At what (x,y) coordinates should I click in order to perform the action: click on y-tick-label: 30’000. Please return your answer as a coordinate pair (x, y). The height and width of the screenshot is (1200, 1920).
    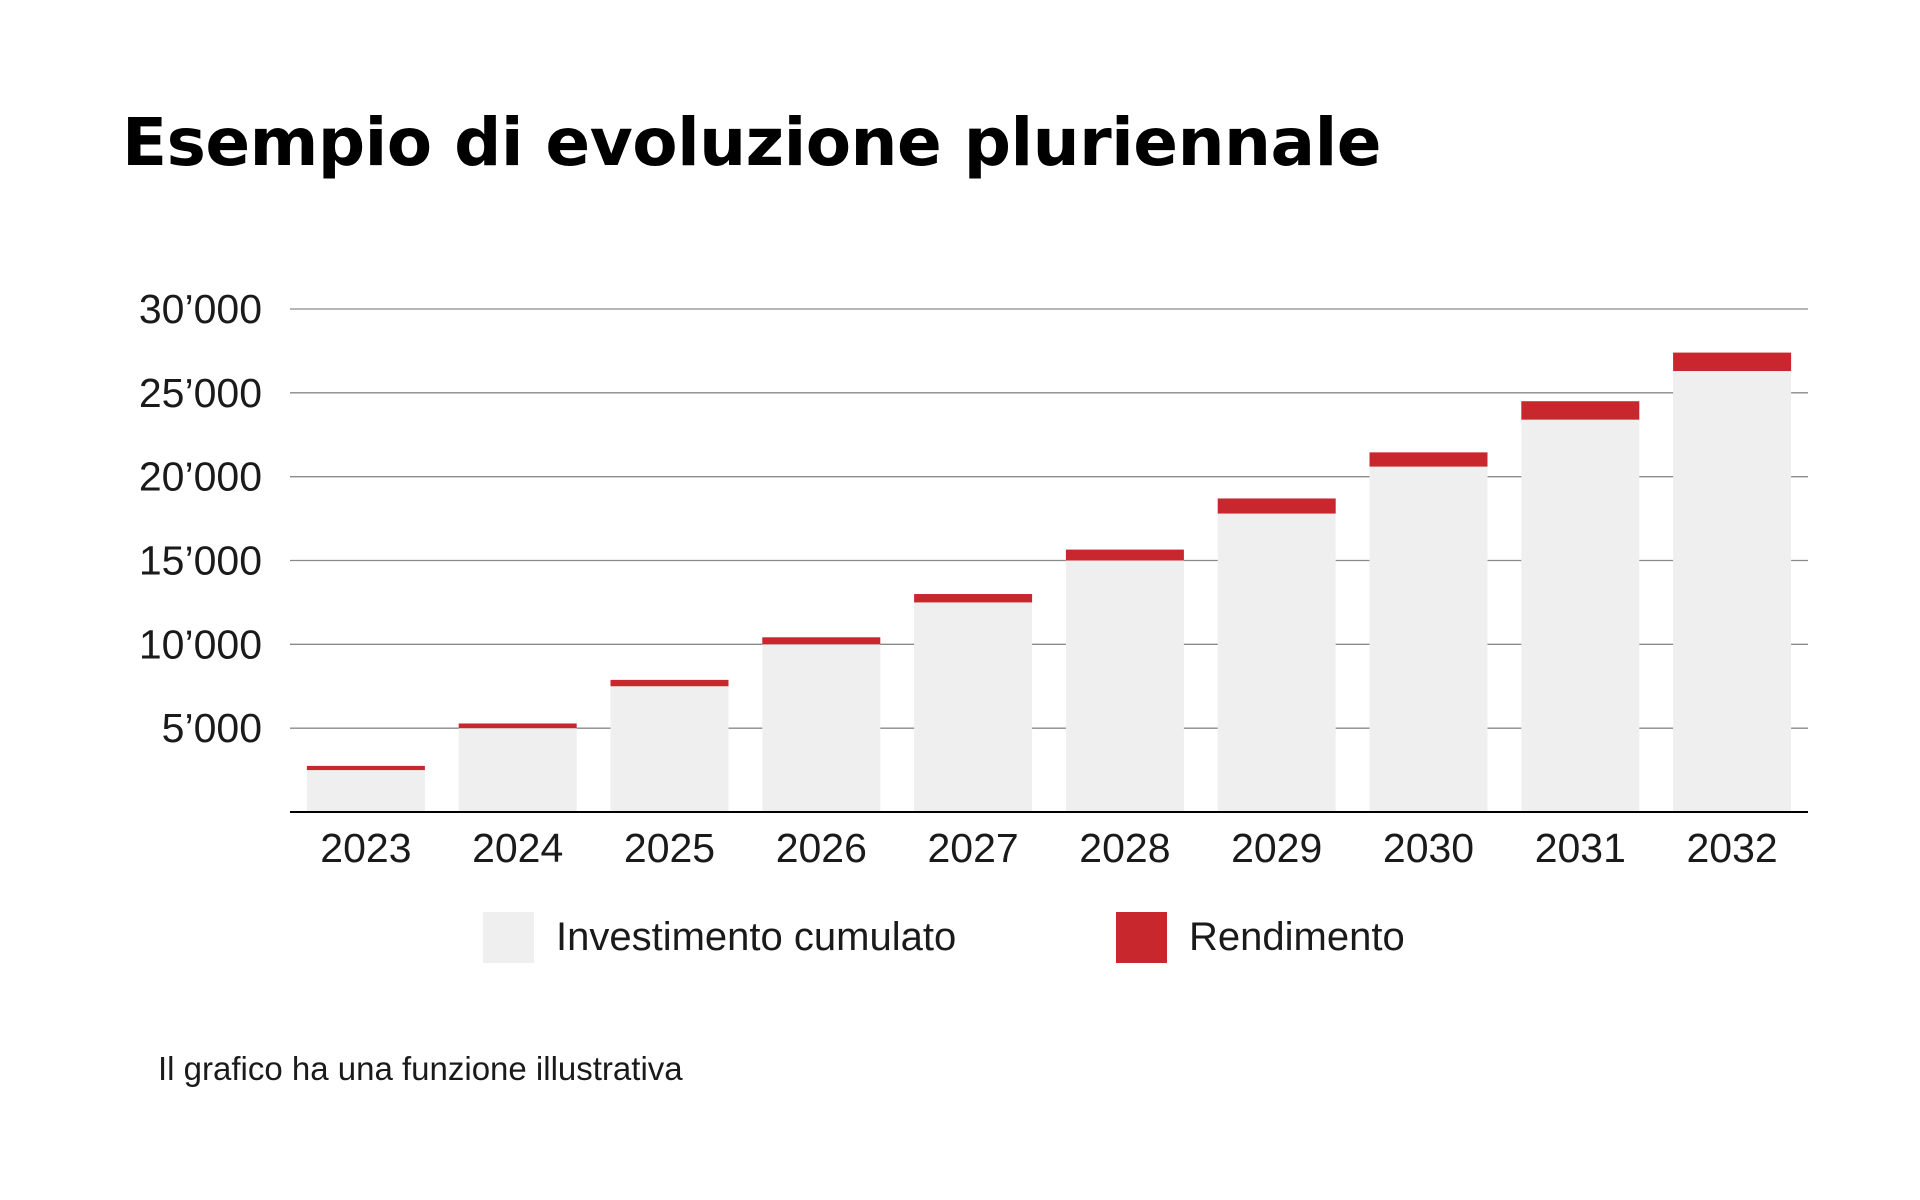
    Looking at the image, I should click on (200, 309).